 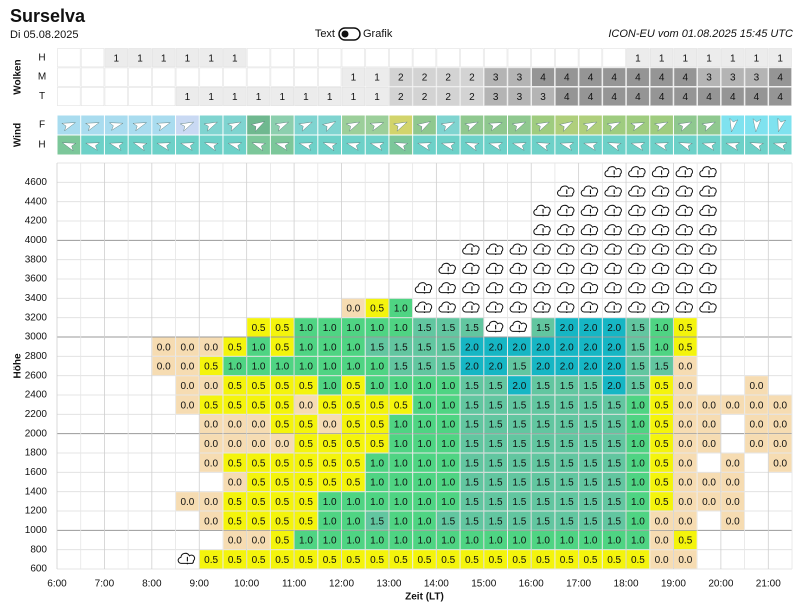 I want to click on toggle-label-text: Text, so click(x=325, y=34).